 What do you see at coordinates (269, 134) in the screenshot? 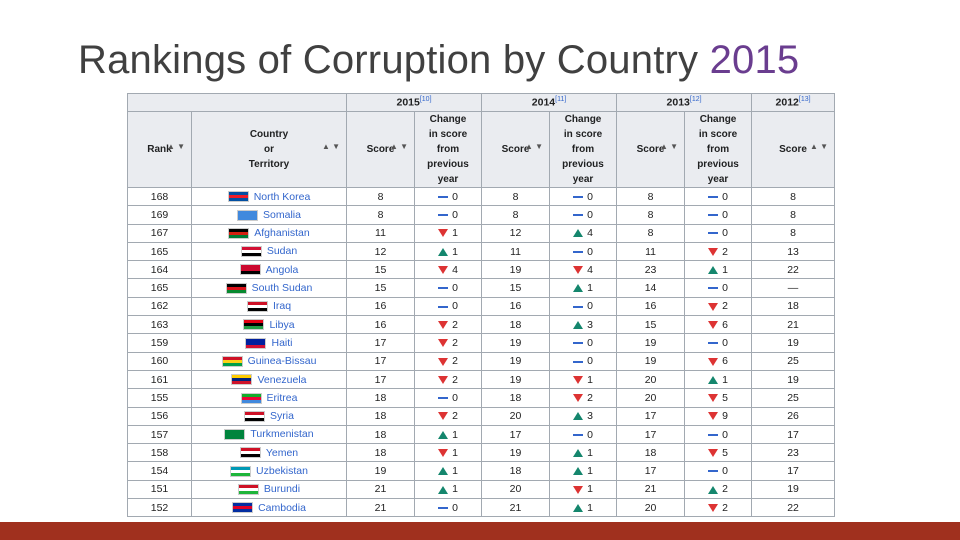
I see `header-text: Country` at bounding box center [269, 134].